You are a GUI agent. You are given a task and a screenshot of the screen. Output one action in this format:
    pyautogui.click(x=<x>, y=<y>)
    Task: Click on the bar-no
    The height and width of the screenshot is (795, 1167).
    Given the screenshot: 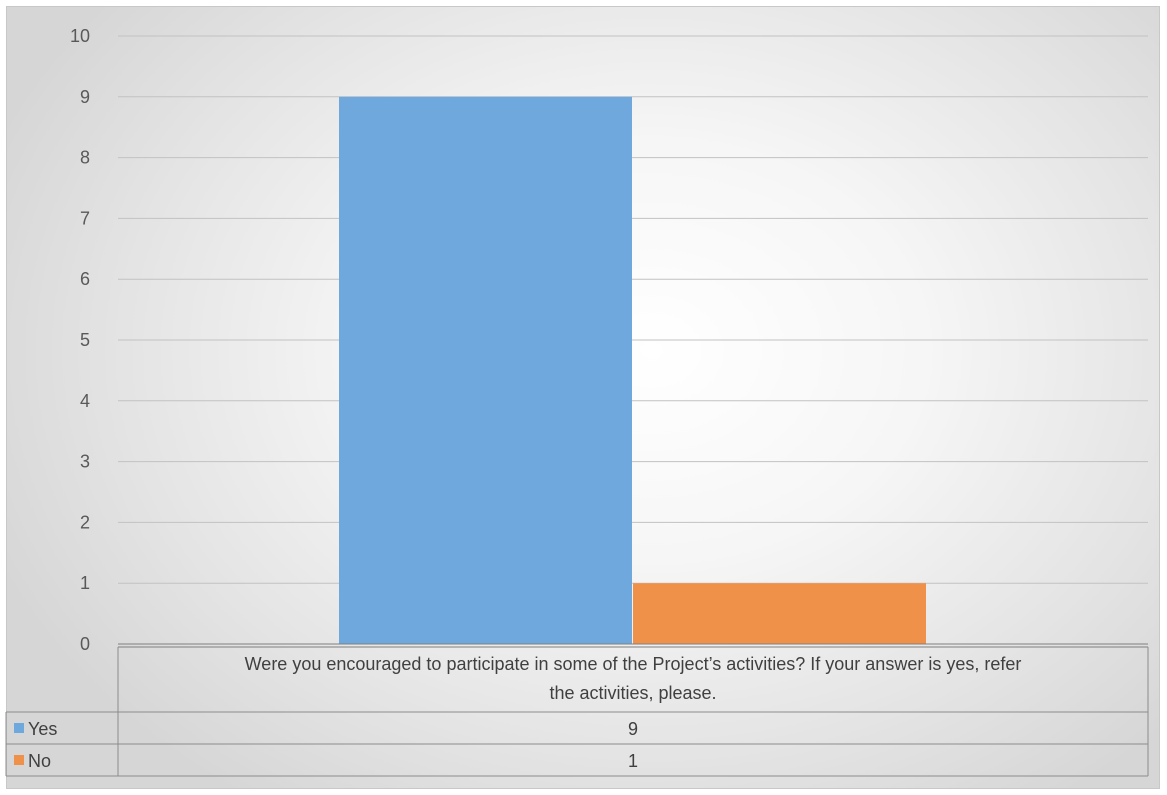 What is the action you would take?
    pyautogui.click(x=779, y=613)
    